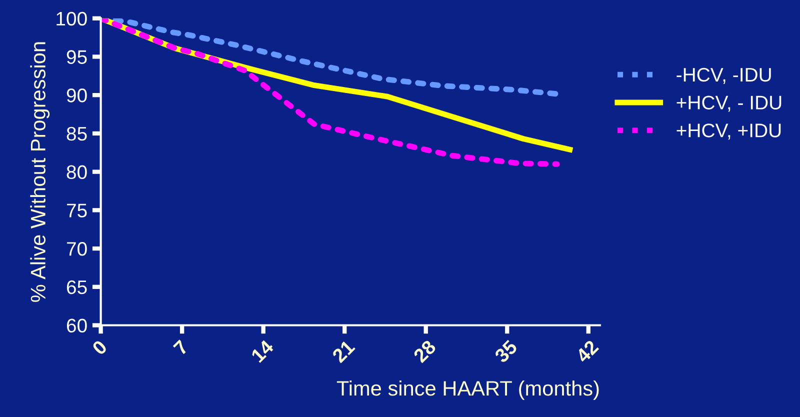  Describe the element at coordinates (587, 351) in the screenshot. I see `x-tick-label: 42` at that location.